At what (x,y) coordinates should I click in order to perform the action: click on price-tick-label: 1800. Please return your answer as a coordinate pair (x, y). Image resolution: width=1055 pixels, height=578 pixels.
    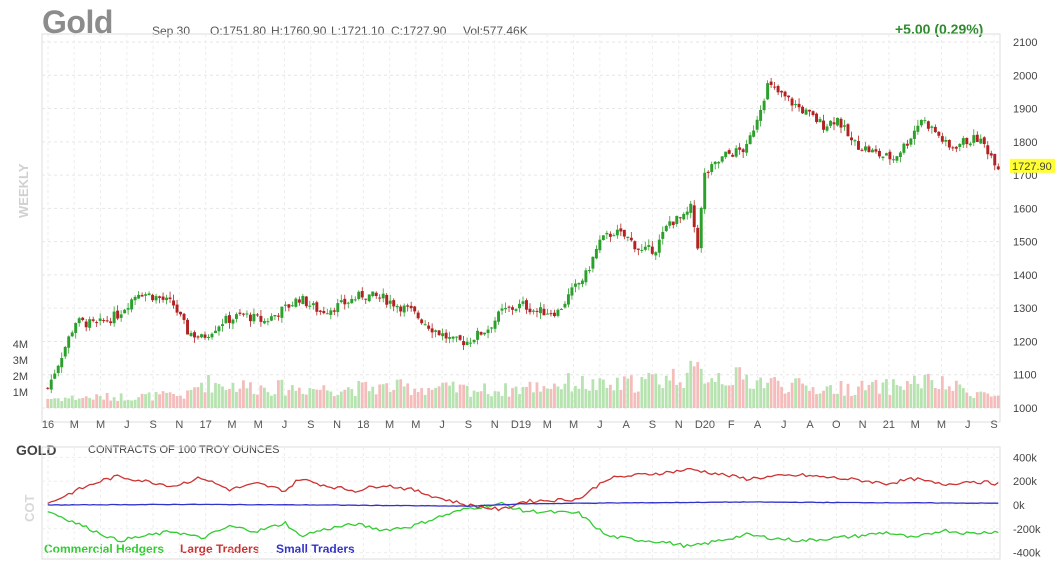
    Looking at the image, I should click on (1025, 143).